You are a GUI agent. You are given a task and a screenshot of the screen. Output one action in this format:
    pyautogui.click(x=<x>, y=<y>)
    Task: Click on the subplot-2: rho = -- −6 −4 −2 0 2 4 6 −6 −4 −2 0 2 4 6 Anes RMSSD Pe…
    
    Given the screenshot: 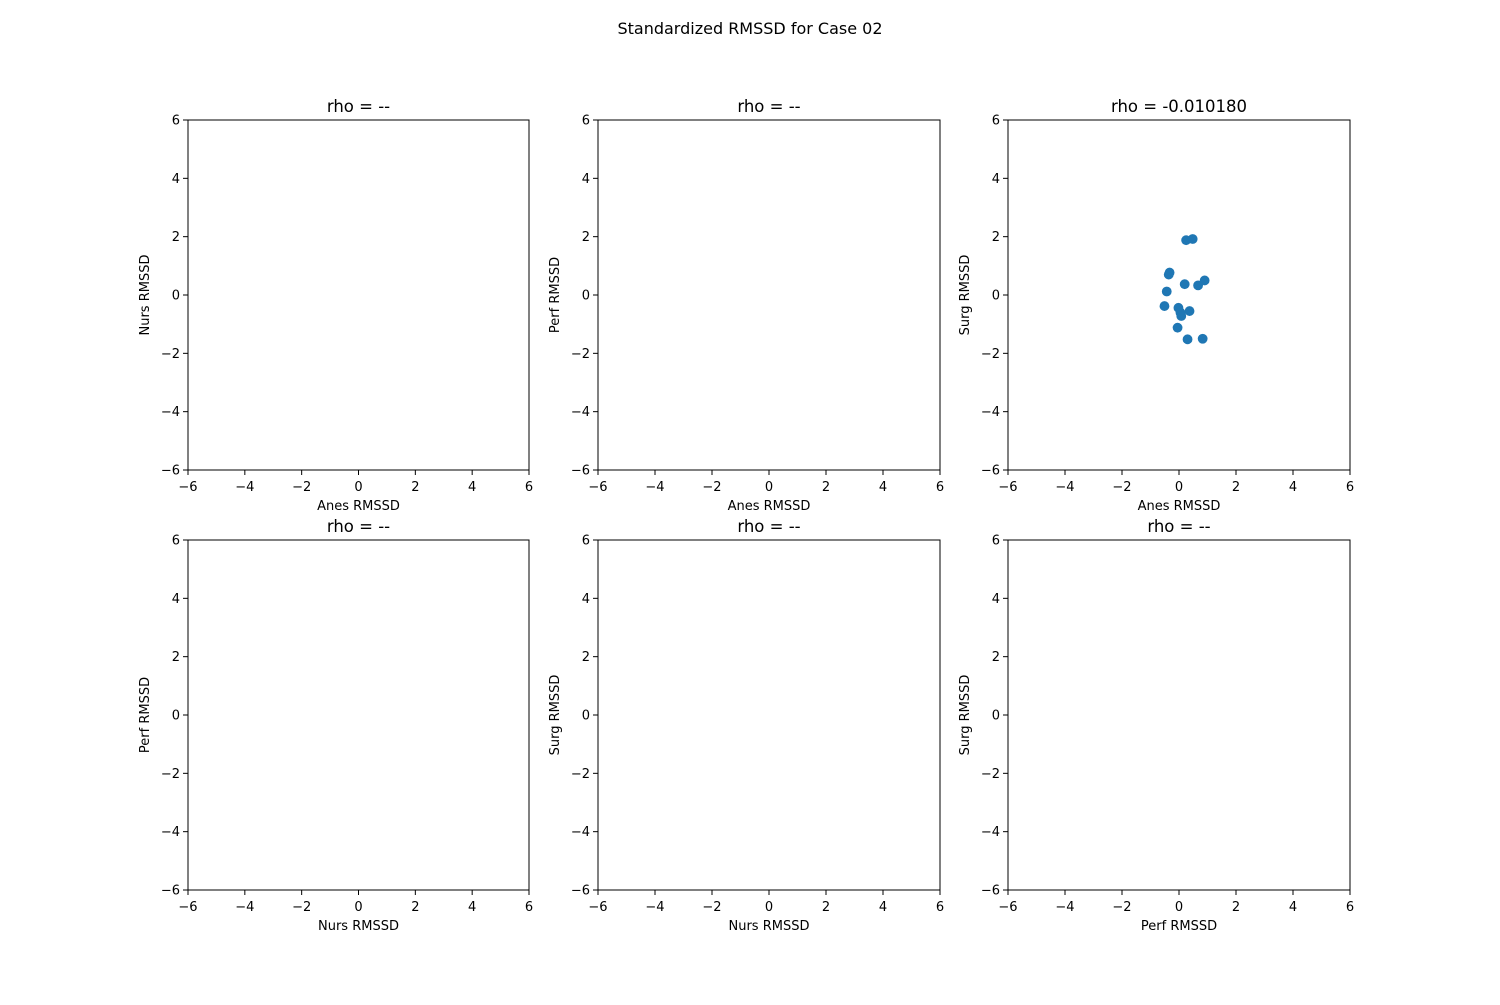 What is the action you would take?
    pyautogui.click(x=746, y=305)
    